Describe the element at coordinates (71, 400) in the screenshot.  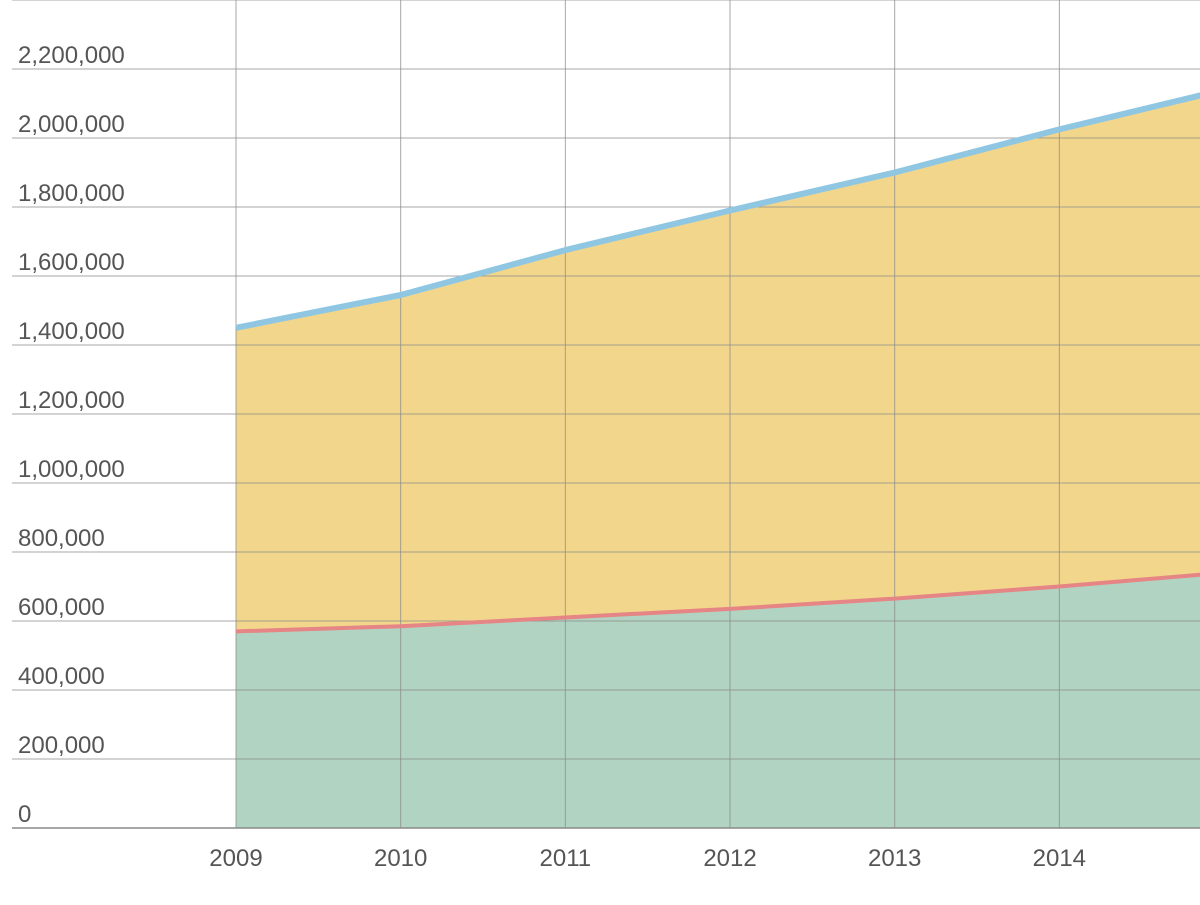
I see `y-tick-label: 1,200,000` at that location.